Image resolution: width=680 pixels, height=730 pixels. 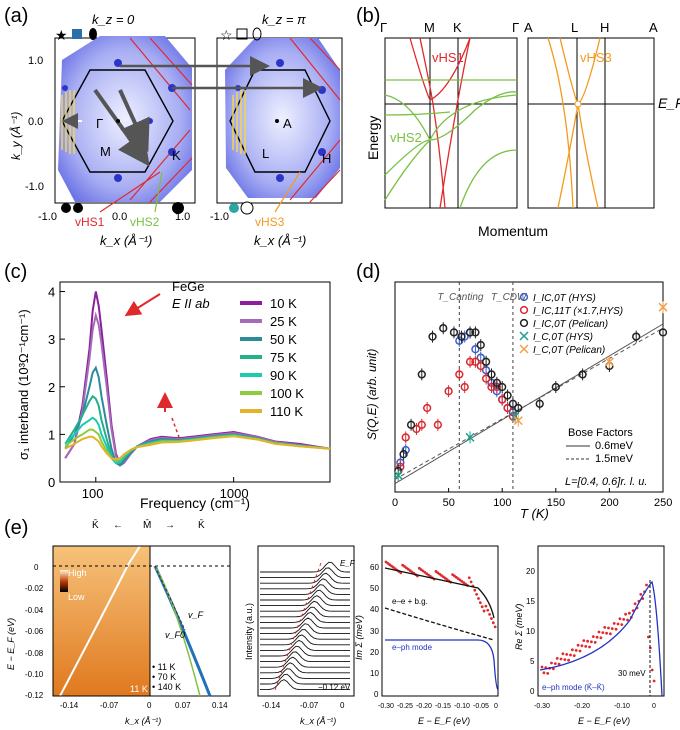 What do you see at coordinates (234, 493) in the screenshot?
I see `c-xtick-label: 1000` at bounding box center [234, 493].